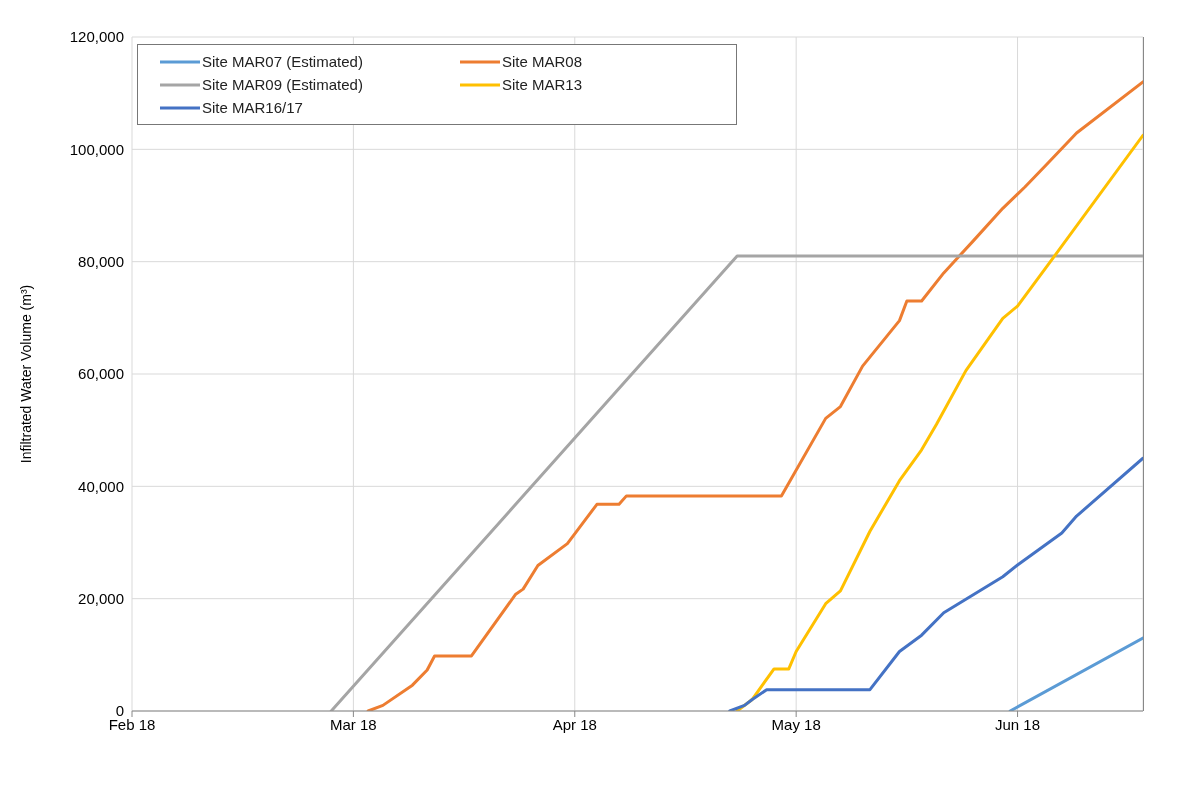 This screenshot has height=785, width=1192. I want to click on y-tick-label: 60,000, so click(101, 374).